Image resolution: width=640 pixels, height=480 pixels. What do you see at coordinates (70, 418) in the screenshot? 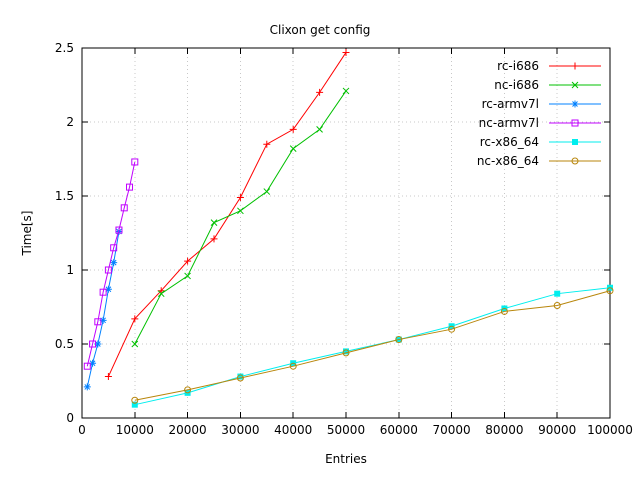
I see `y-tick-label: 0` at bounding box center [70, 418].